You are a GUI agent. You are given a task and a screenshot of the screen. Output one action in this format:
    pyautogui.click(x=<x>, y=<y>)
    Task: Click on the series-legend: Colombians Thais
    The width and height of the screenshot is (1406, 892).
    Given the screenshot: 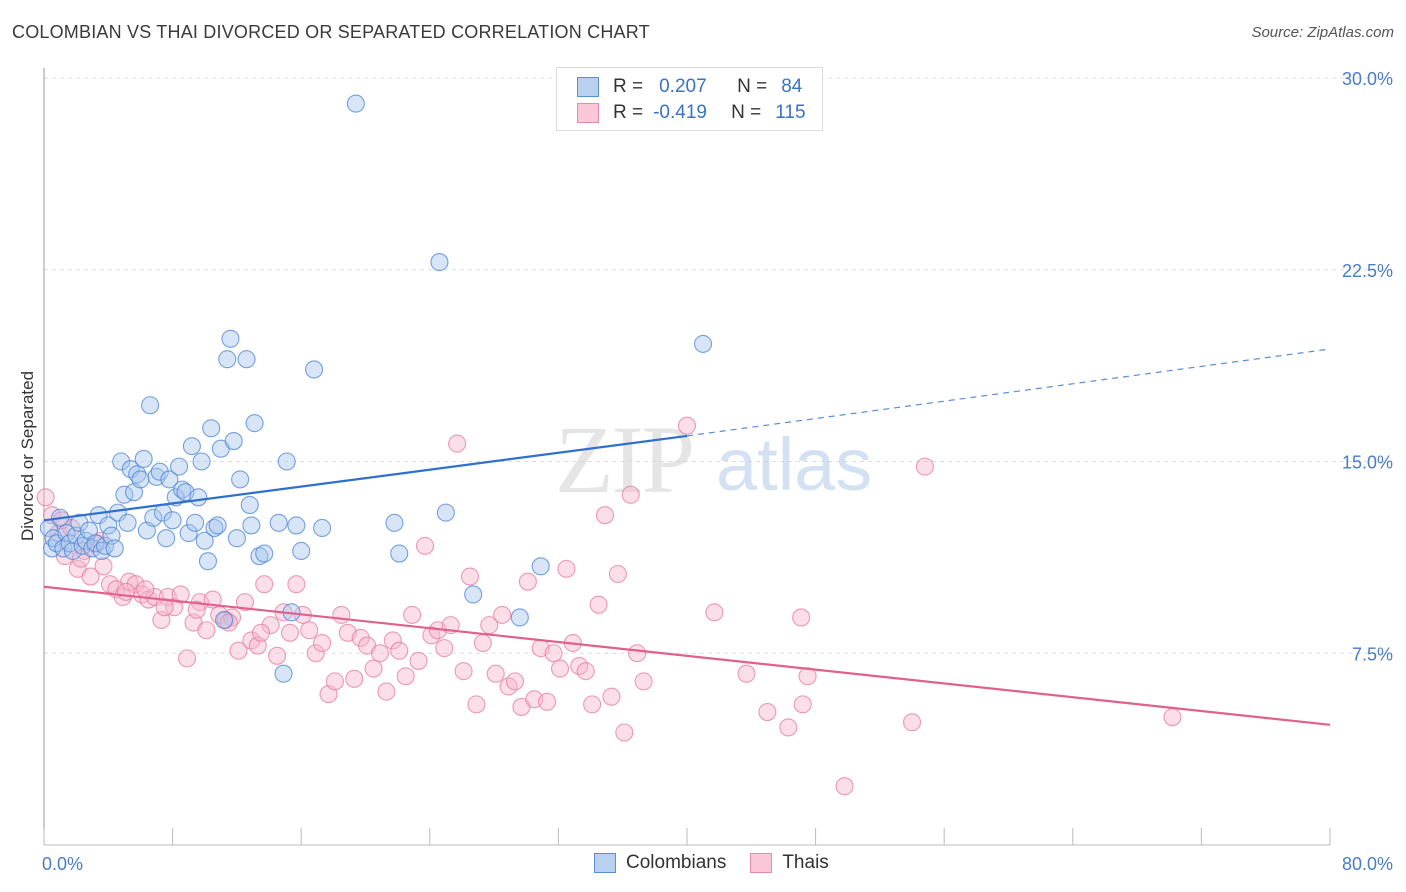 What is the action you would take?
    pyautogui.click(x=723, y=863)
    